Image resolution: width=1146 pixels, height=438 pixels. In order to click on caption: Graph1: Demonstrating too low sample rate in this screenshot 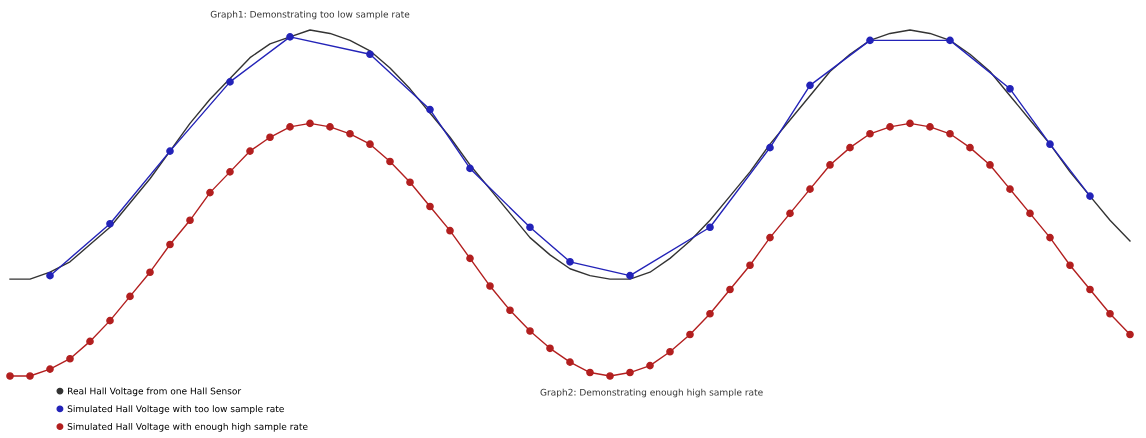, I will do `click(310, 15)`.